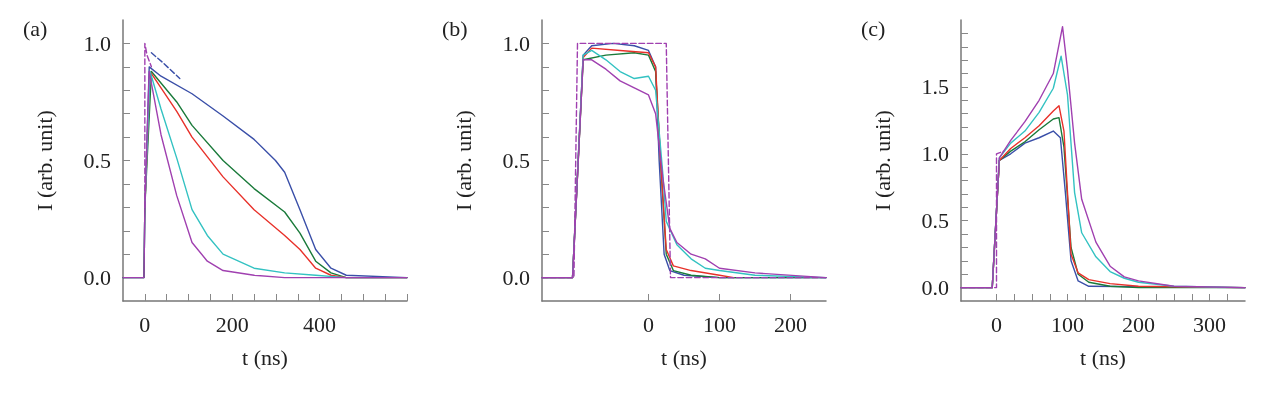 This screenshot has height=404, width=1275. I want to click on x-tick-label: 400, so click(320, 324).